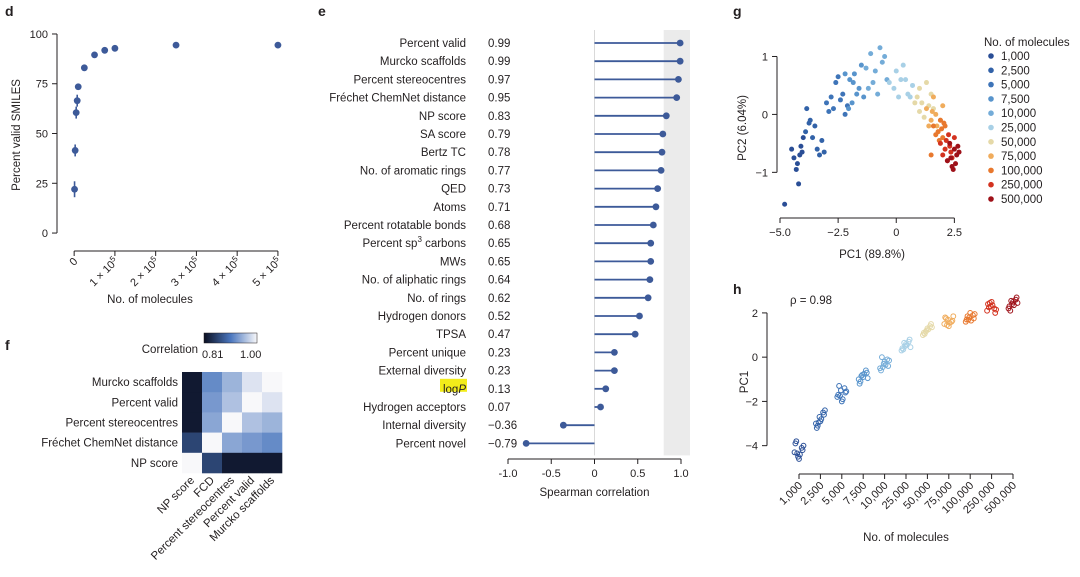 The width and height of the screenshot is (1080, 577). I want to click on panel-d-x-tick-label: 5 × 105, so click(266, 271).